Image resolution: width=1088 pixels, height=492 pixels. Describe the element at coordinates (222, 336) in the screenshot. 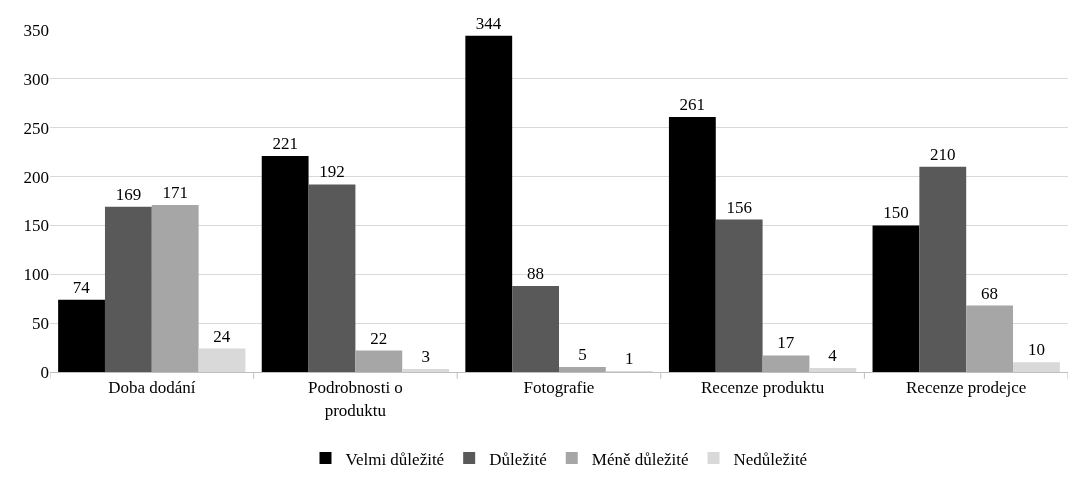

I see `data-label: 24` at that location.